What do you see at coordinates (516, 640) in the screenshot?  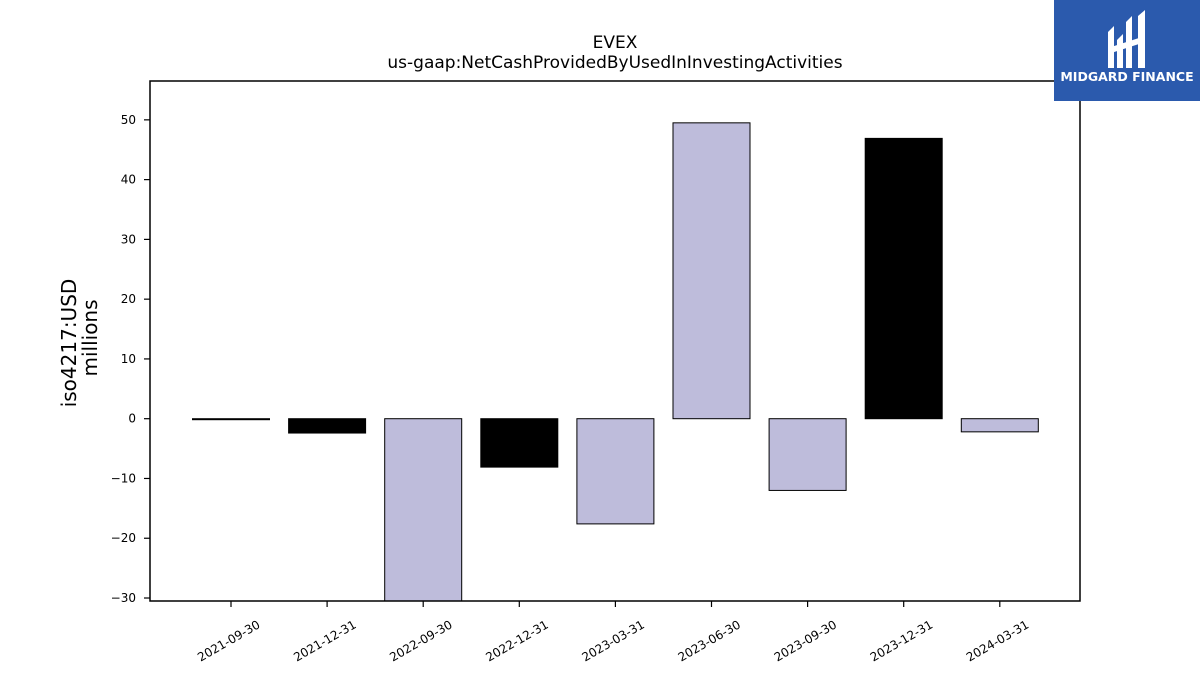 I see `x-tick-label: 2022-12-31` at bounding box center [516, 640].